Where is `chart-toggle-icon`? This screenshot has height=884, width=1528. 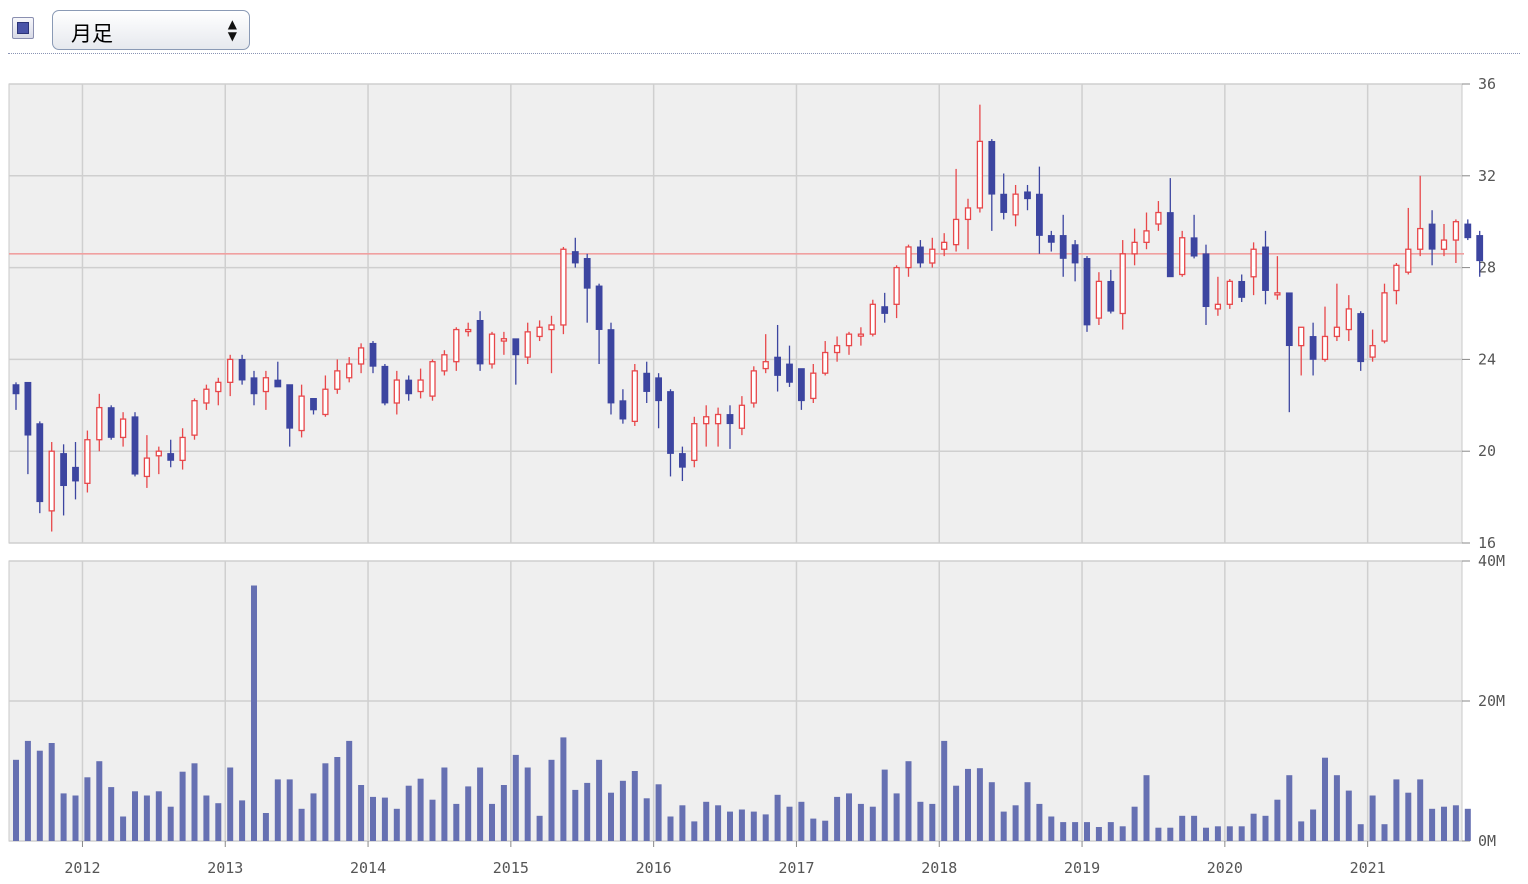
chart-toggle-icon is located at coordinates (23, 28).